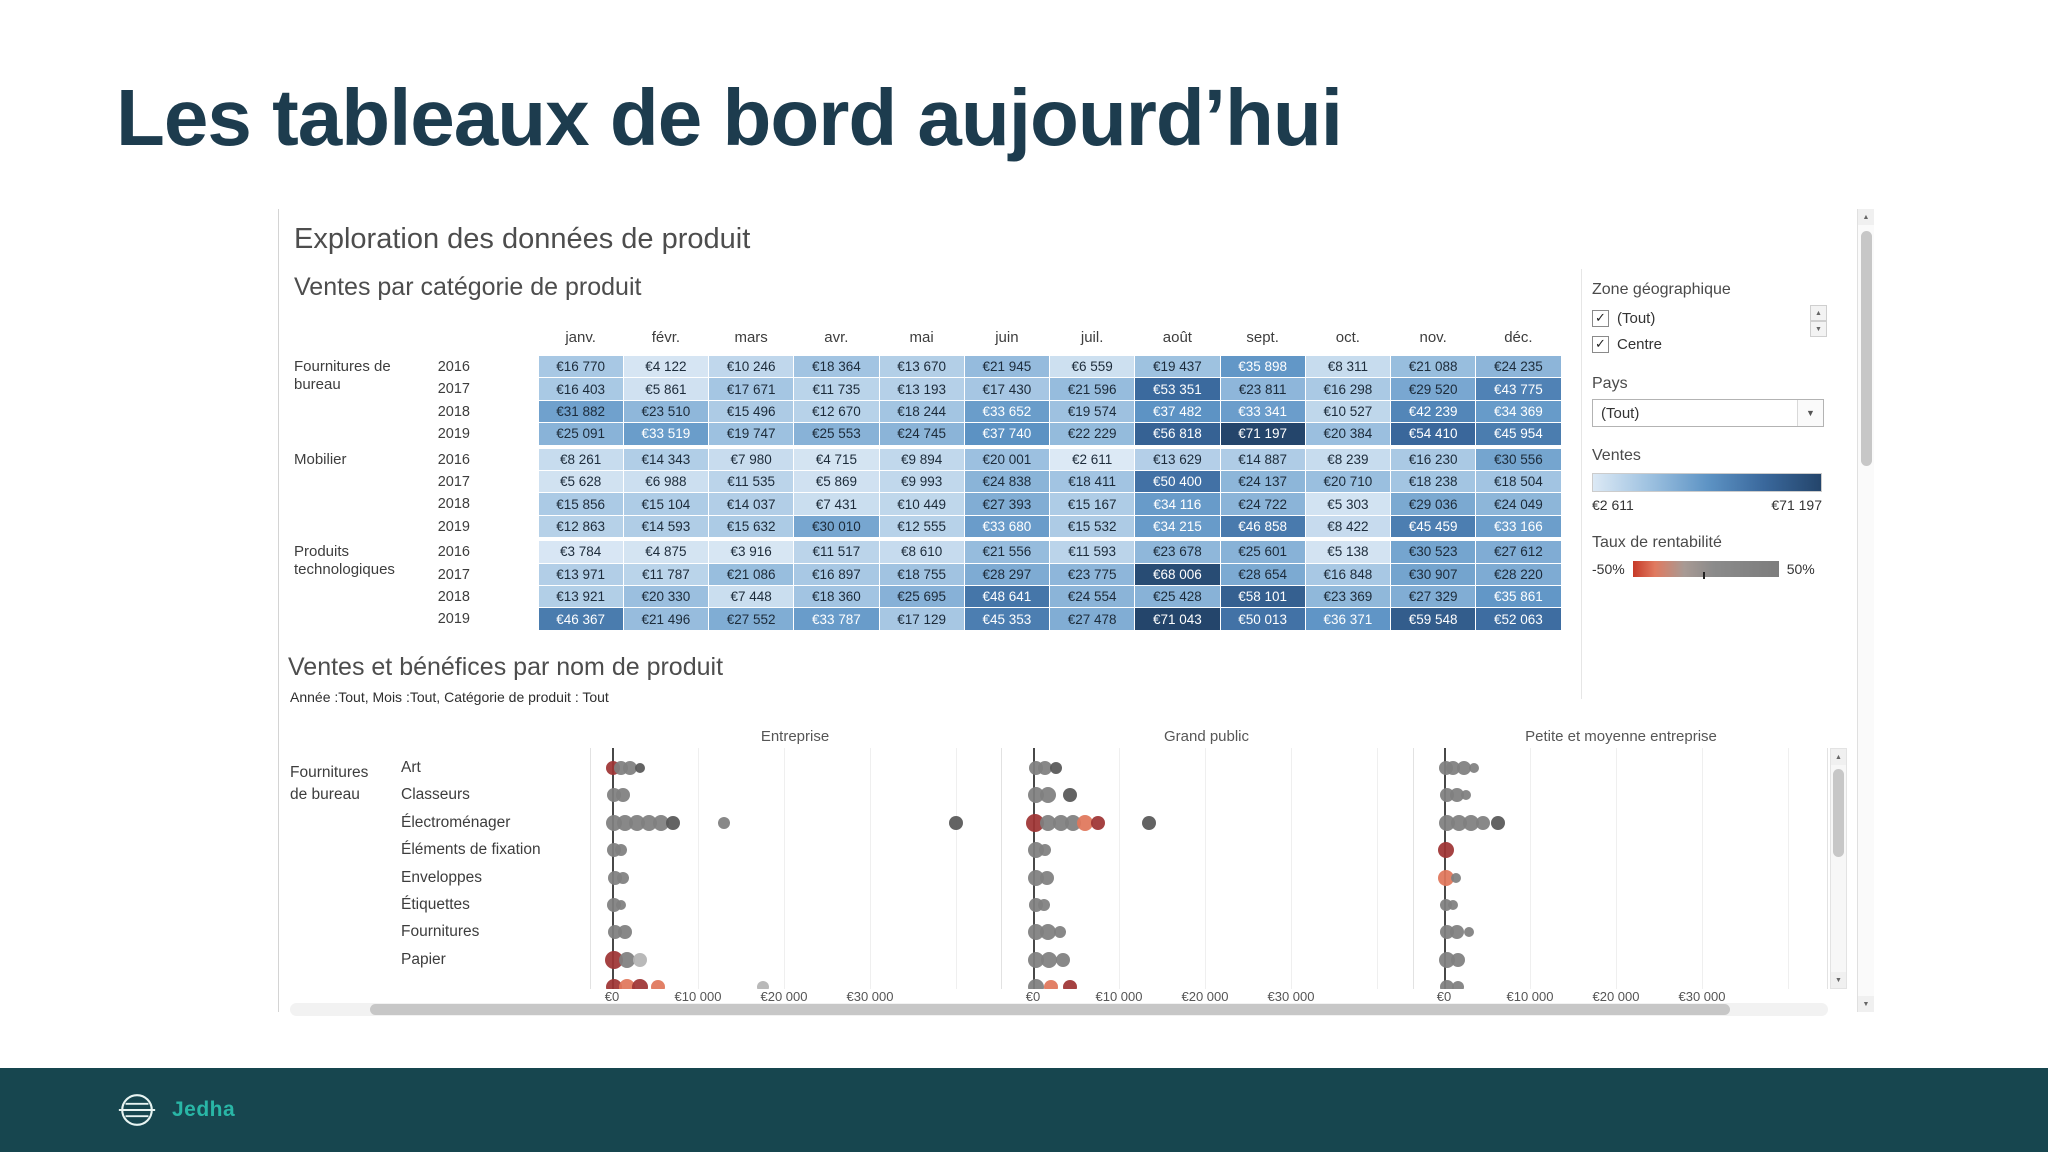 This screenshot has height=1152, width=2048. What do you see at coordinates (1092, 459) in the screenshot?
I see `heatmap-cell: €2 611` at bounding box center [1092, 459].